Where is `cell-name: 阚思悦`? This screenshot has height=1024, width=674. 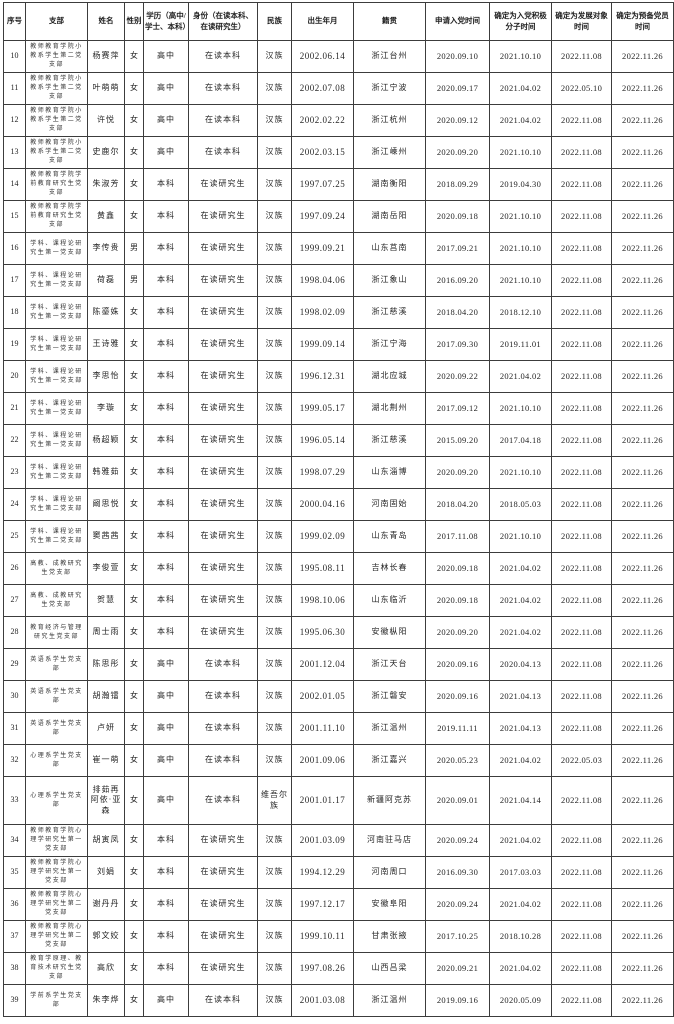 cell-name: 阚思悦 is located at coordinates (106, 504).